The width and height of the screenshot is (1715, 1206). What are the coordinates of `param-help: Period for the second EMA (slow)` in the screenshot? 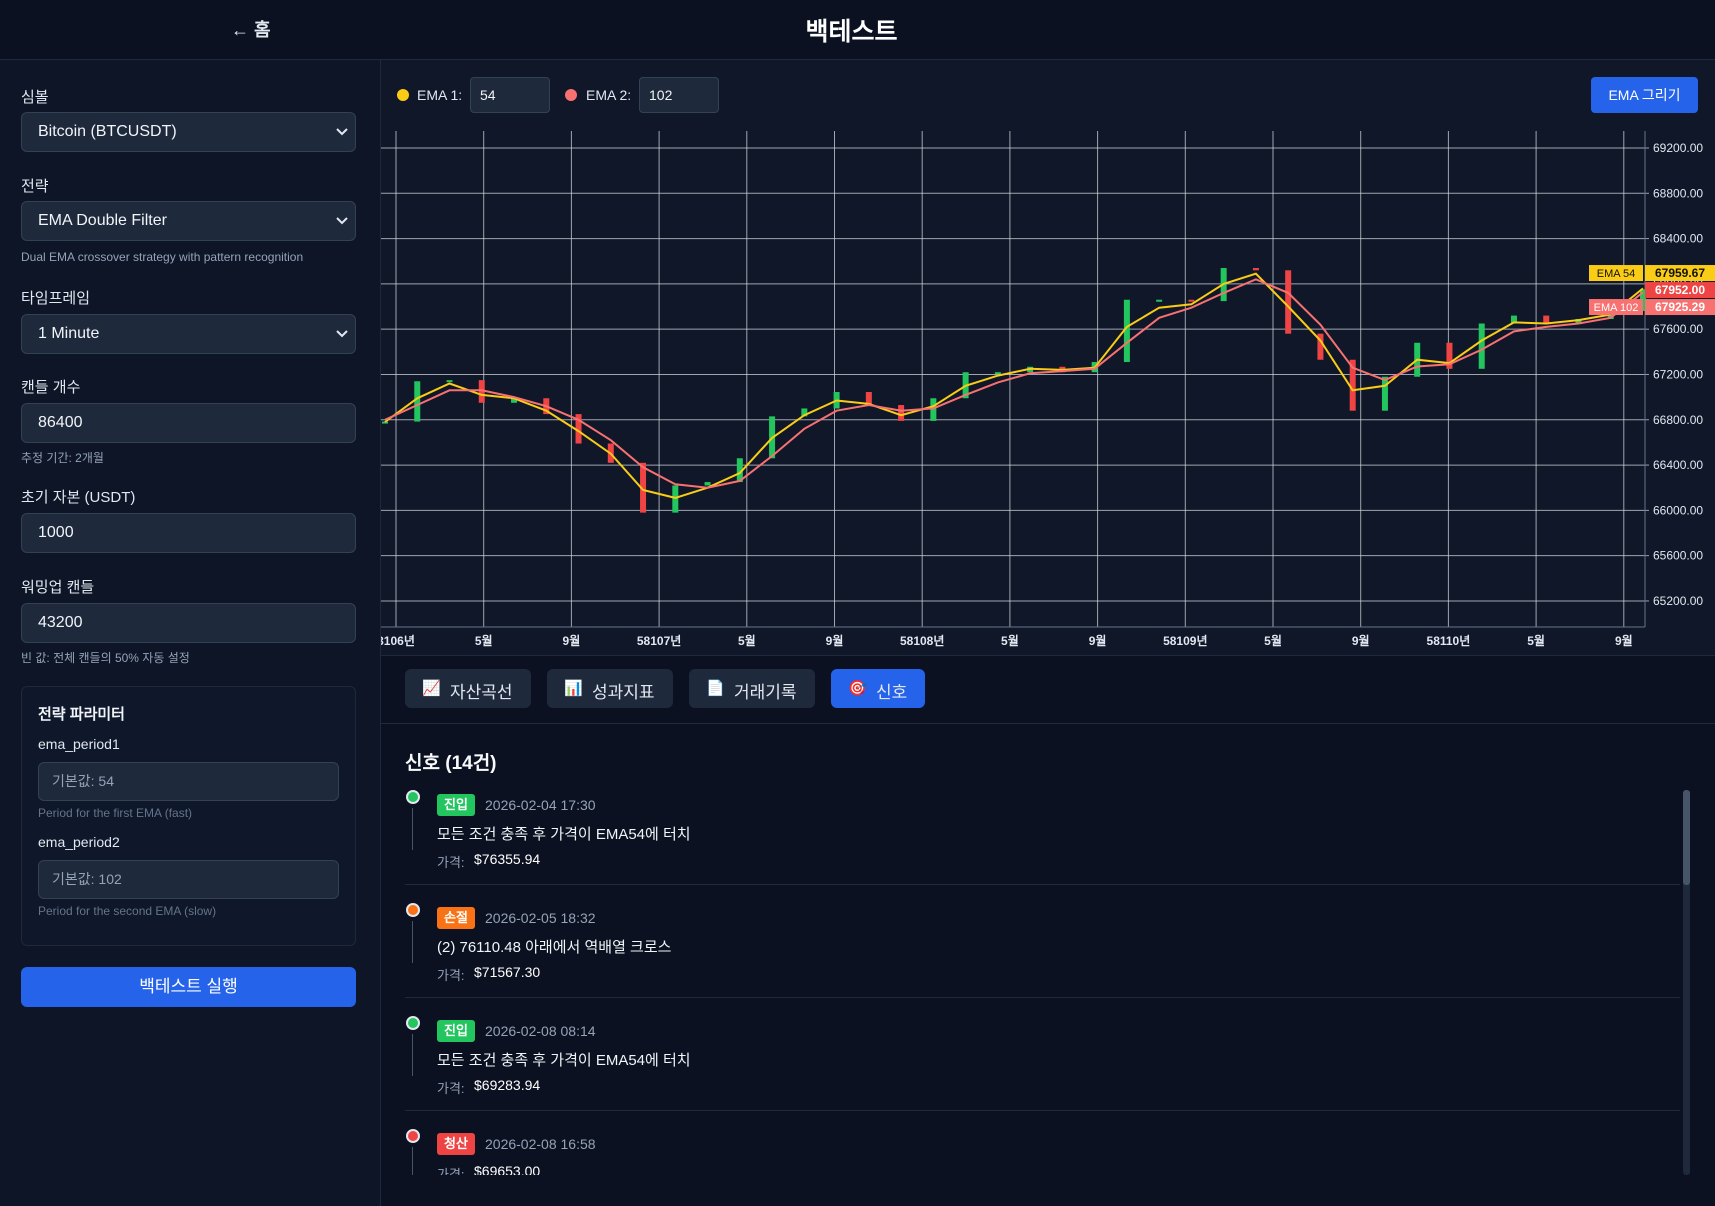 It's located at (127, 911).